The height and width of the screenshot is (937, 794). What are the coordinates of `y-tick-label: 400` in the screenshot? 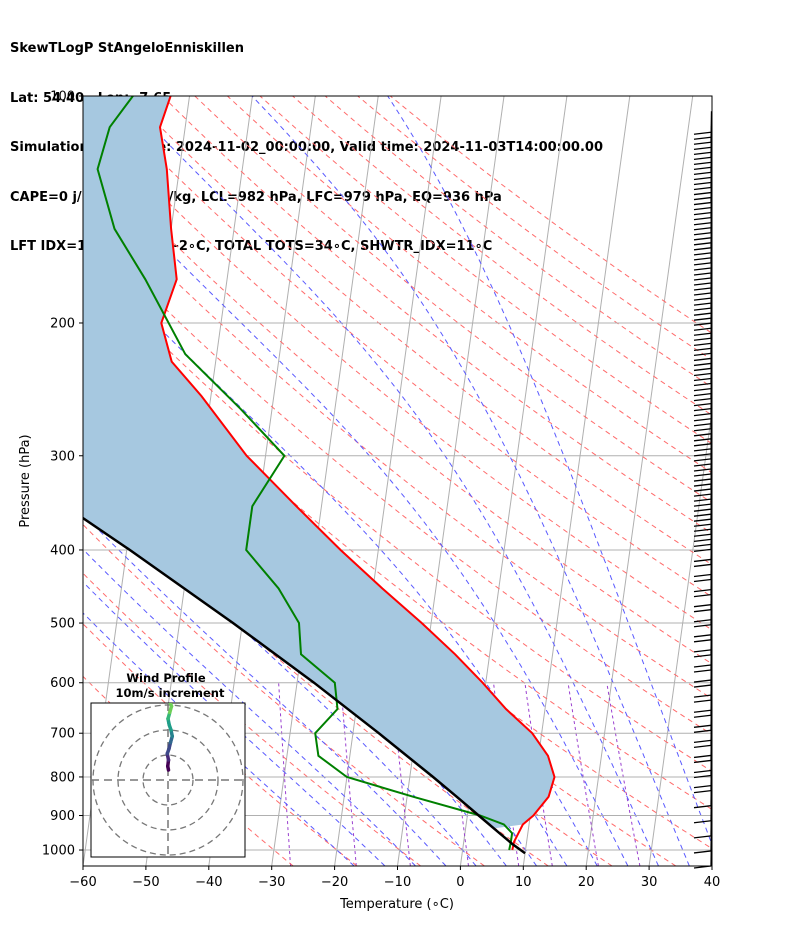 It's located at (62, 550).